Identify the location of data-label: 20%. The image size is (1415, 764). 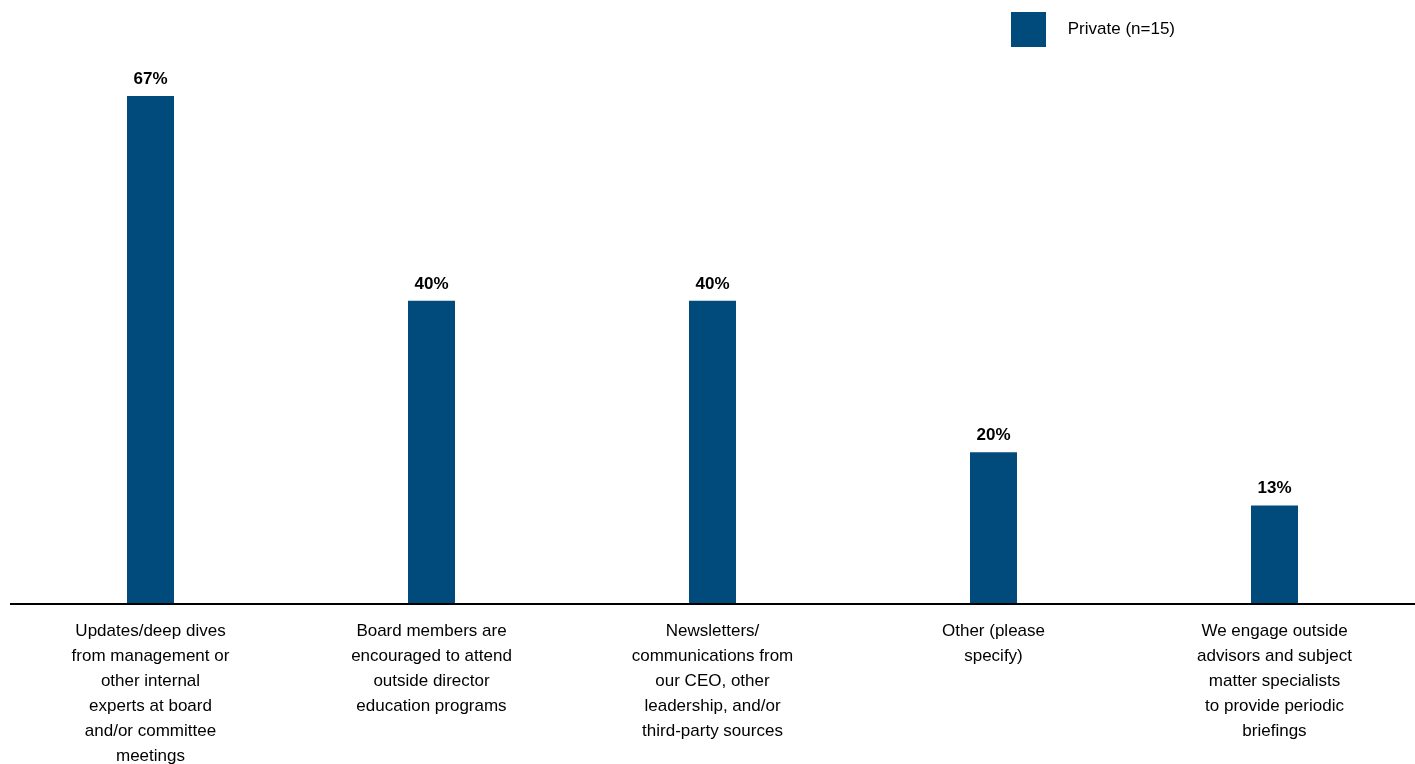
(993, 435).